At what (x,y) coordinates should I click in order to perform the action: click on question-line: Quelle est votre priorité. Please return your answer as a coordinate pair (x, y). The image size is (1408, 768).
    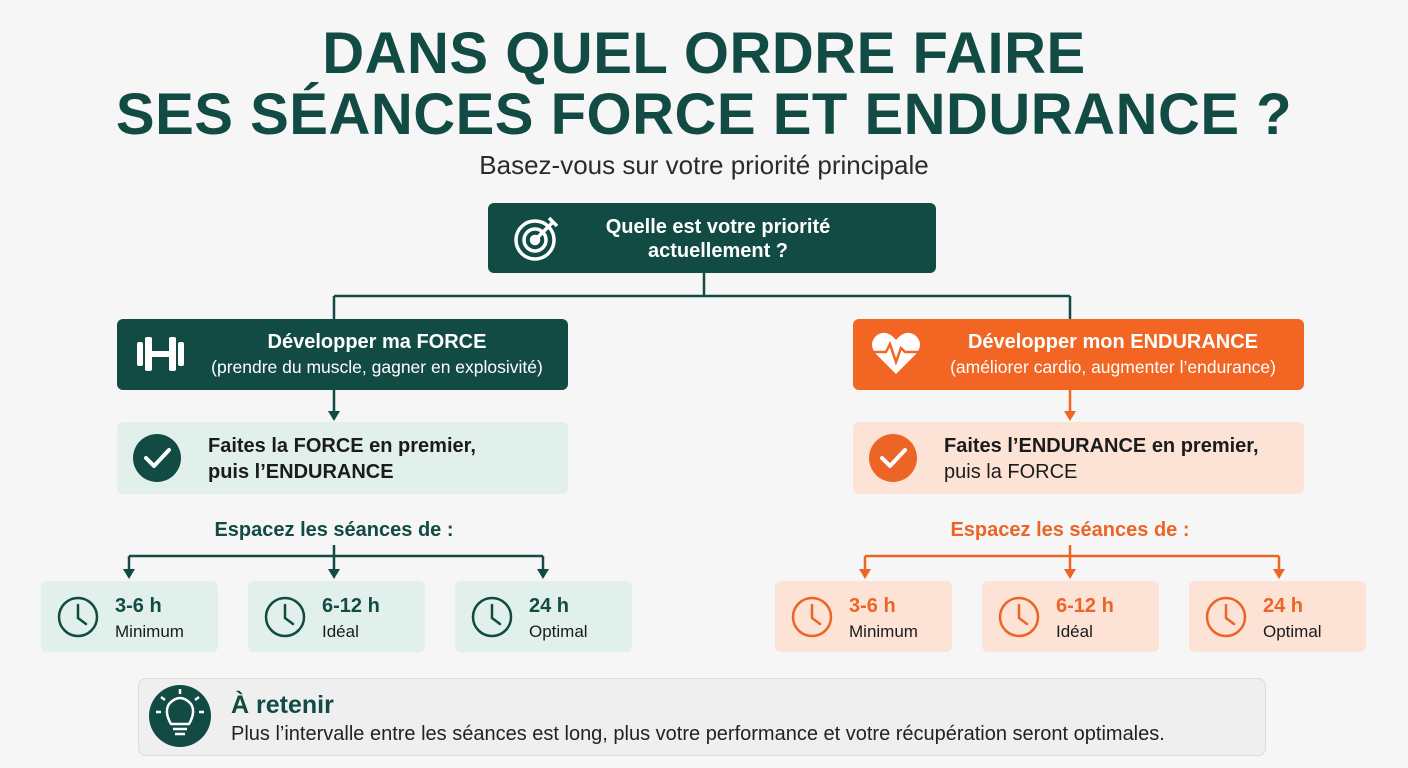
    Looking at the image, I should click on (718, 227).